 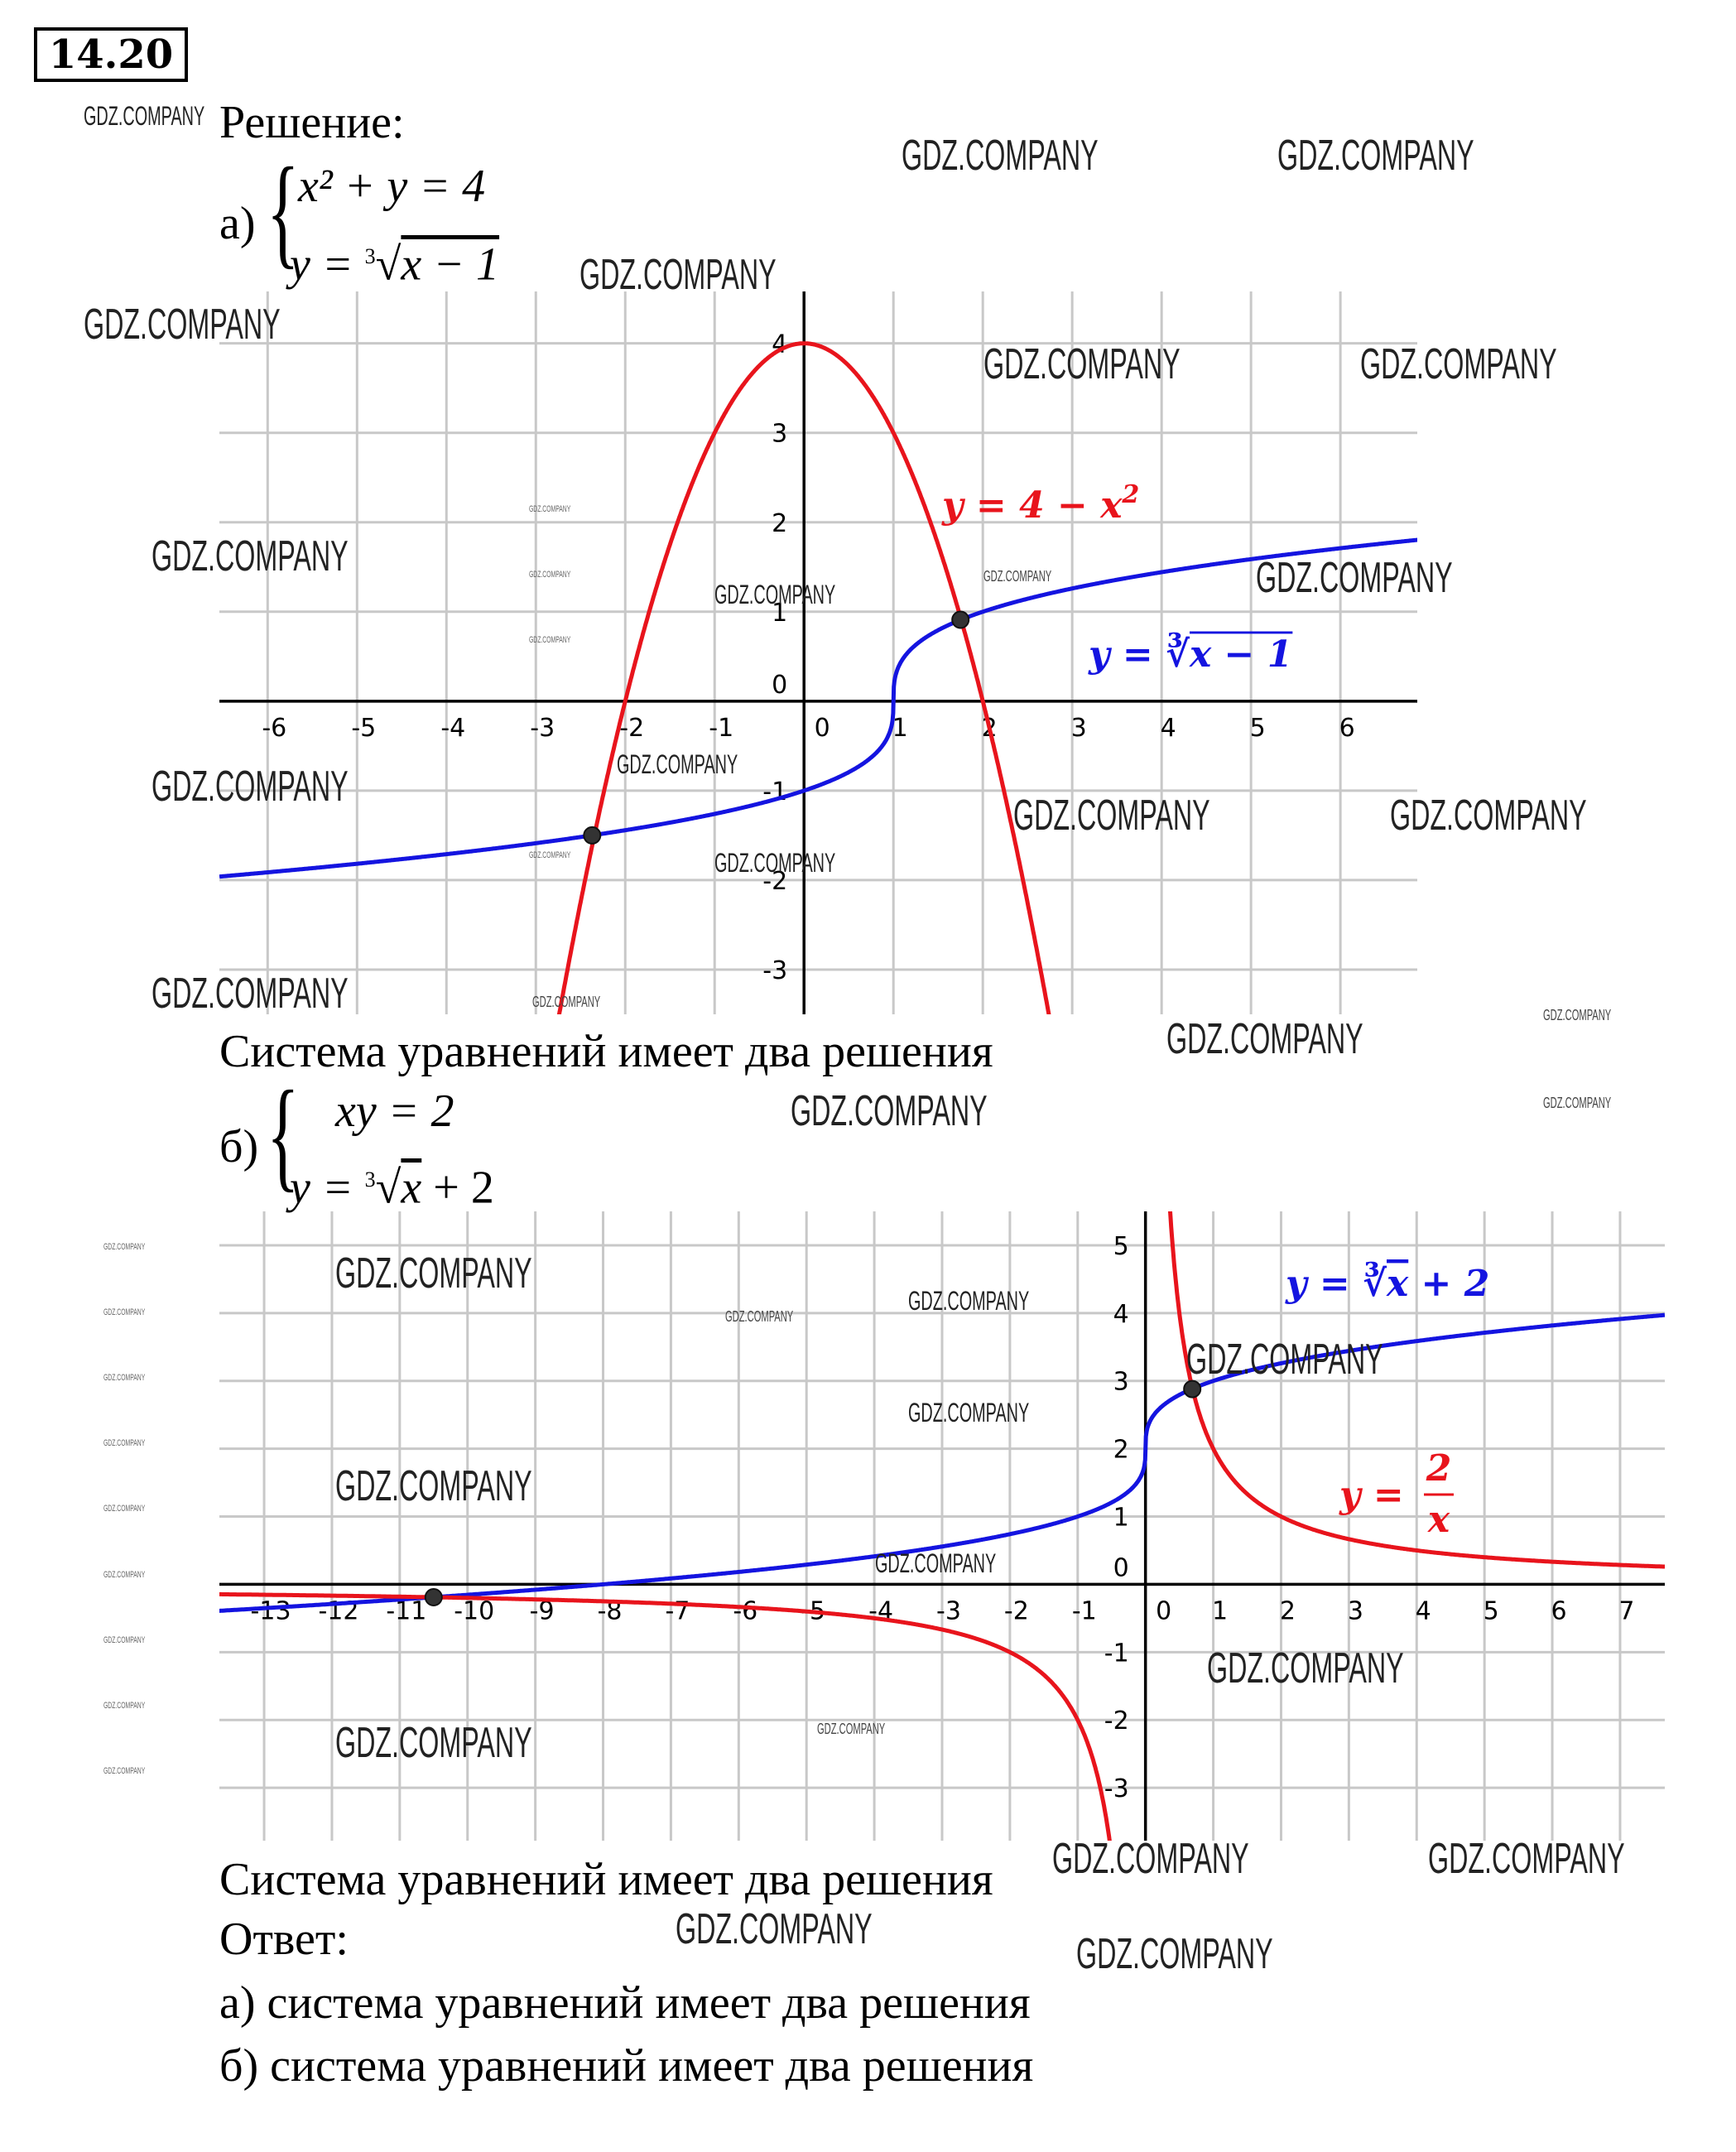 I want to click on radicand: x, so click(x=411, y=1188).